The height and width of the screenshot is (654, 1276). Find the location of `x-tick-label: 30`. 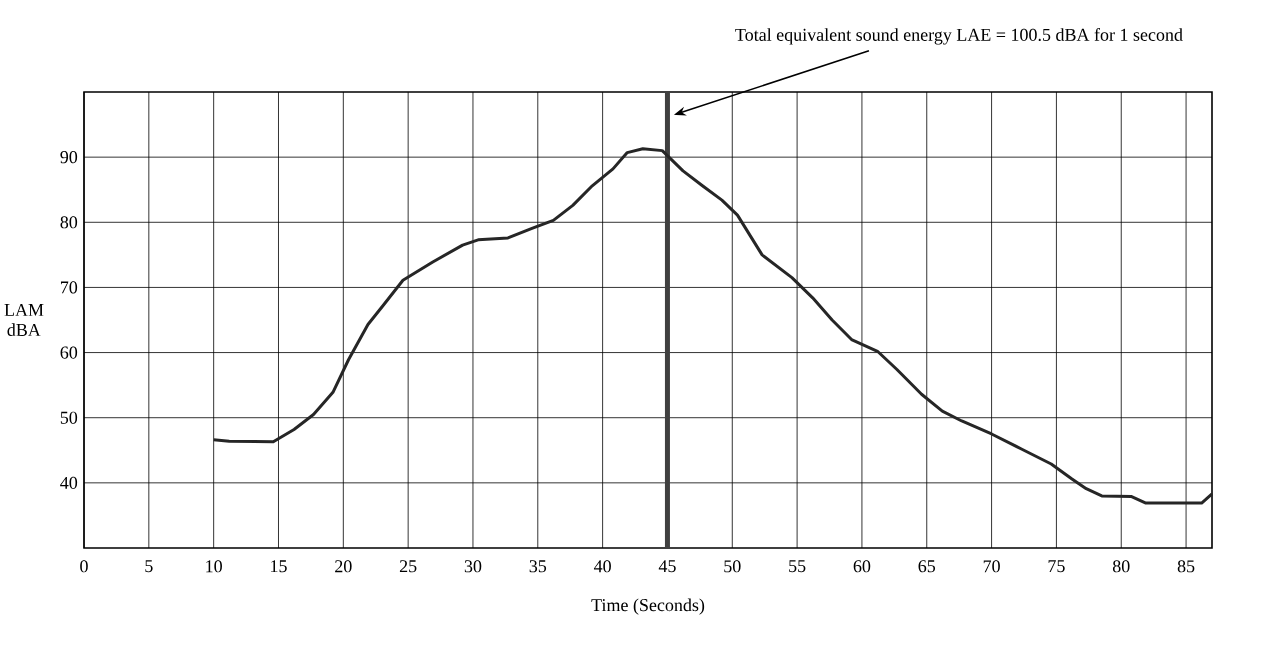

x-tick-label: 30 is located at coordinates (473, 566).